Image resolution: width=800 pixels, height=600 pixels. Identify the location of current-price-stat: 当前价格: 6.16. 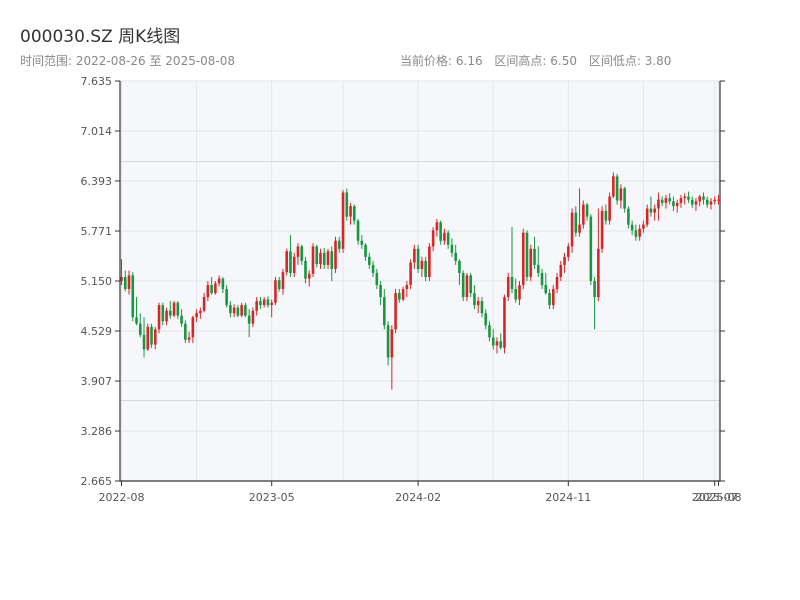
(441, 61).